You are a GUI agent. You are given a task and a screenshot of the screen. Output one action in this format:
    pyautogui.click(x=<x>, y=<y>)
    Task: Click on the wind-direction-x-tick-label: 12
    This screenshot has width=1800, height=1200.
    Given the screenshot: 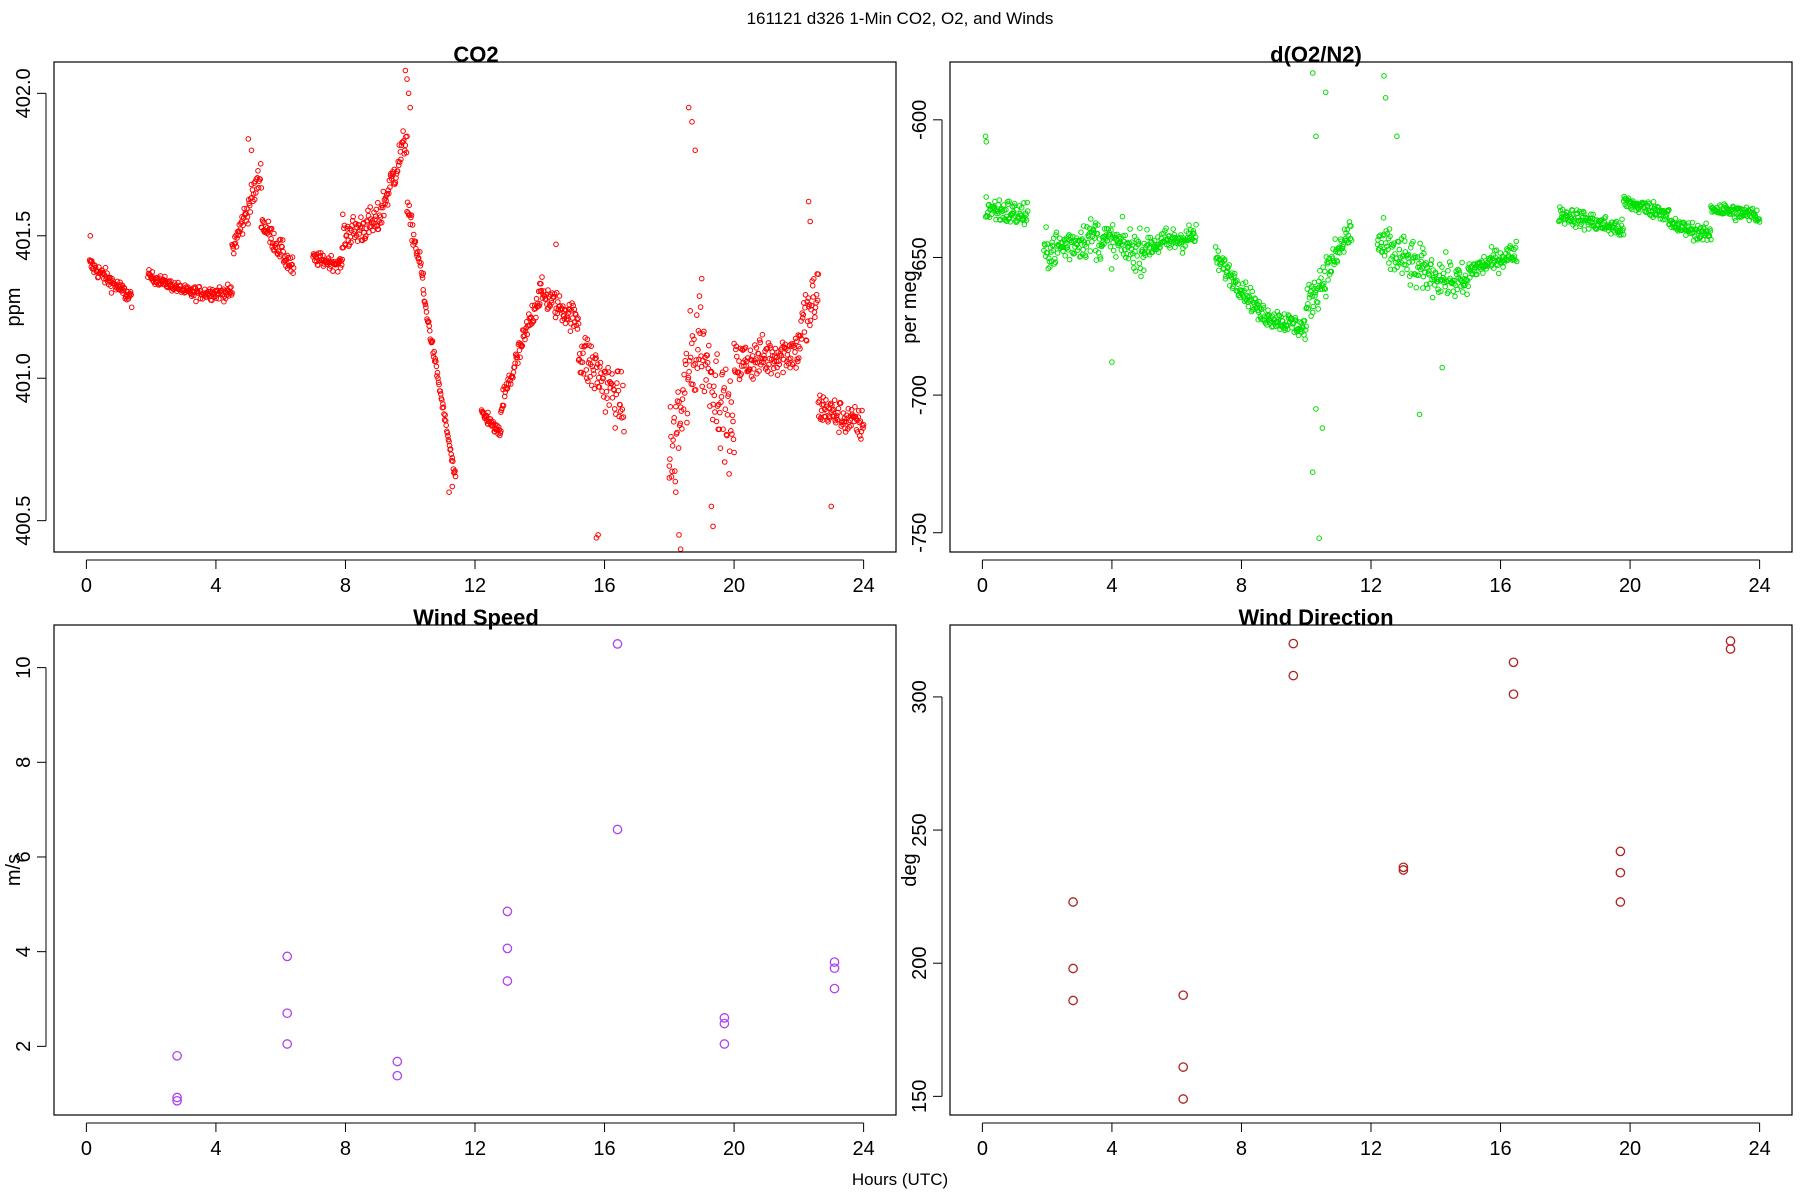 What is the action you would take?
    pyautogui.click(x=1371, y=1149)
    